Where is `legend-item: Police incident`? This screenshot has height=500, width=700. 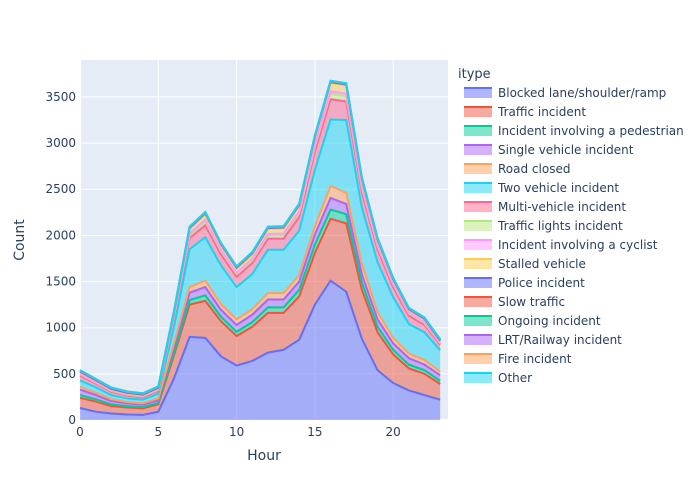
legend-item: Police incident is located at coordinates (524, 283).